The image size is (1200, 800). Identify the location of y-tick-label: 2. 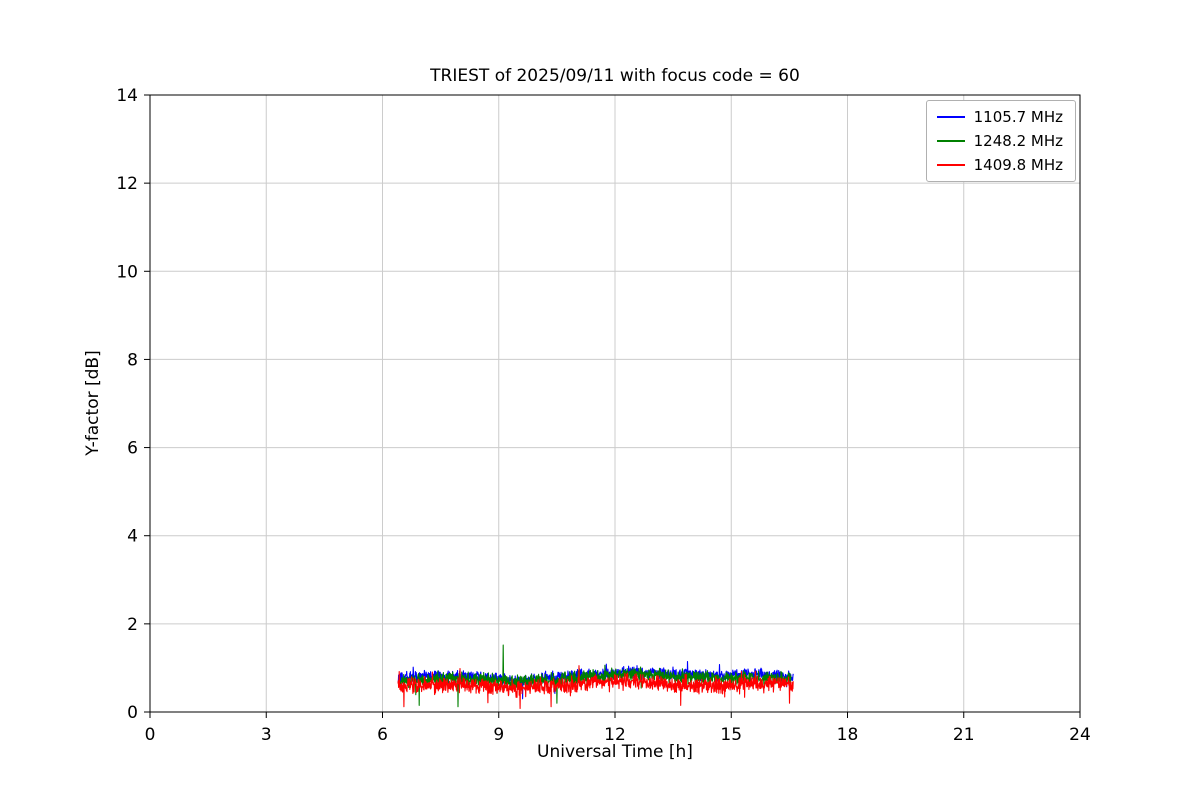
(132, 625).